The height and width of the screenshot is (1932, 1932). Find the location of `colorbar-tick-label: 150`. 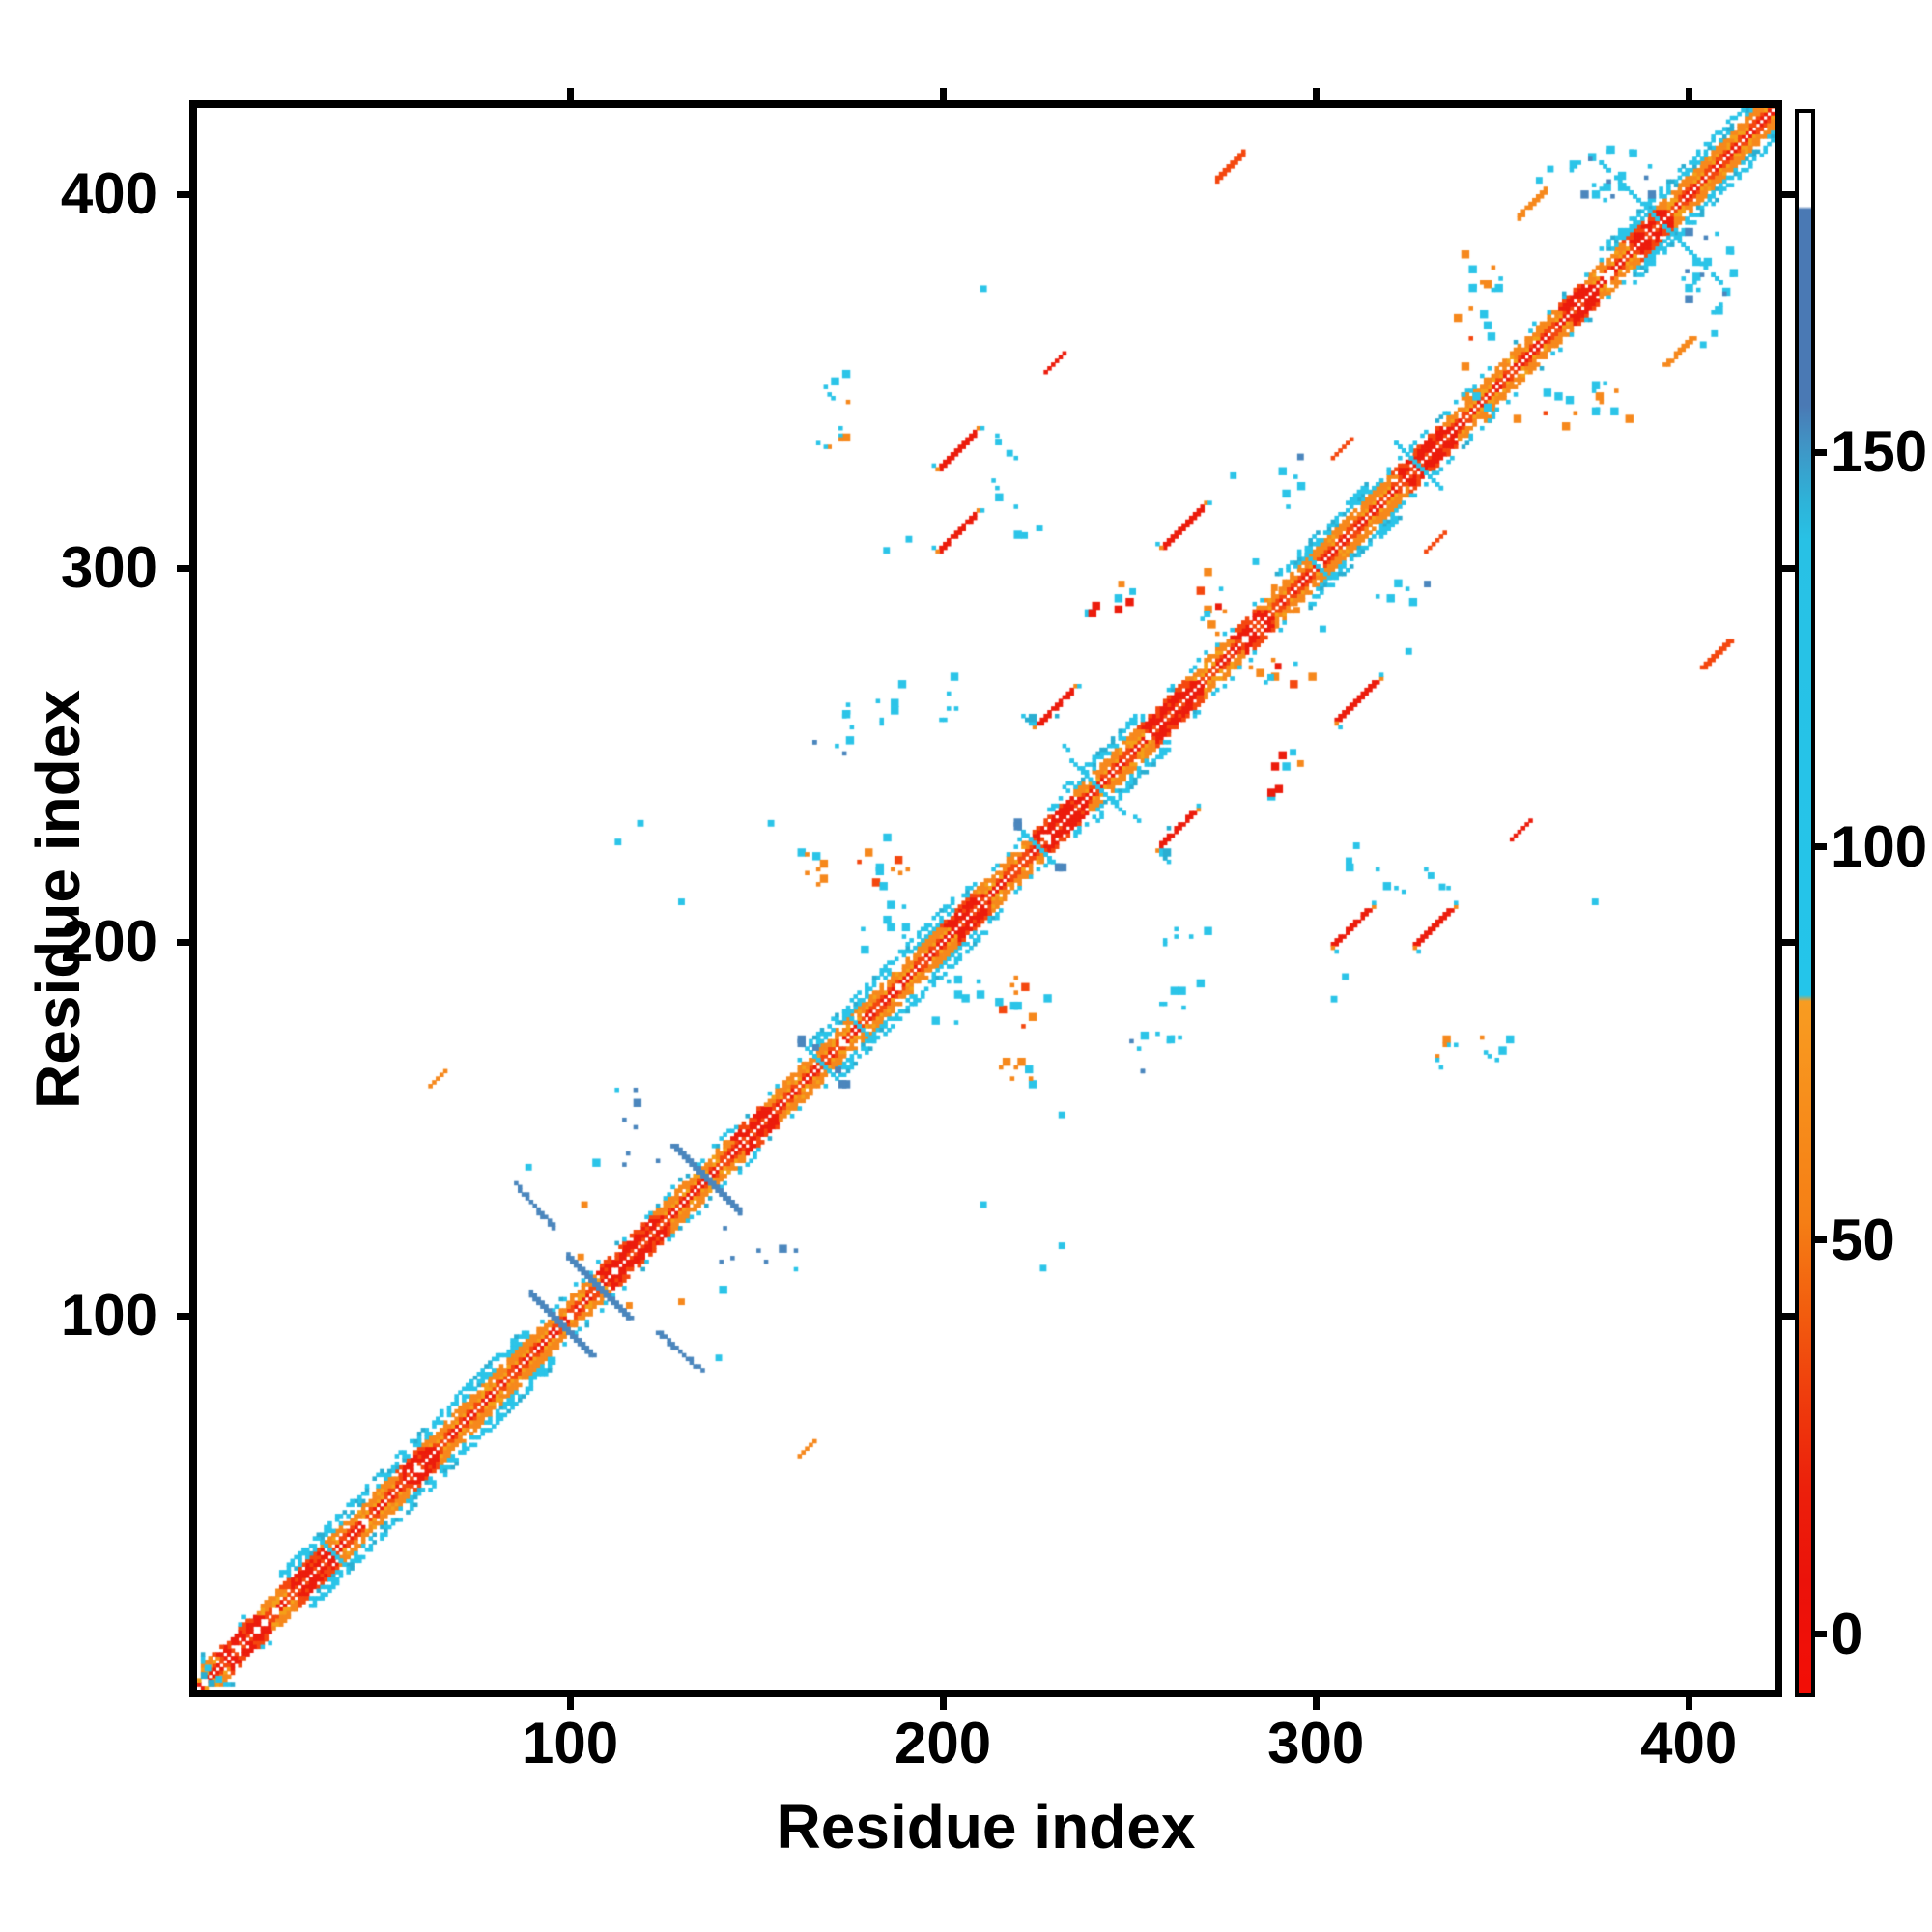

colorbar-tick-label: 150 is located at coordinates (1879, 452).